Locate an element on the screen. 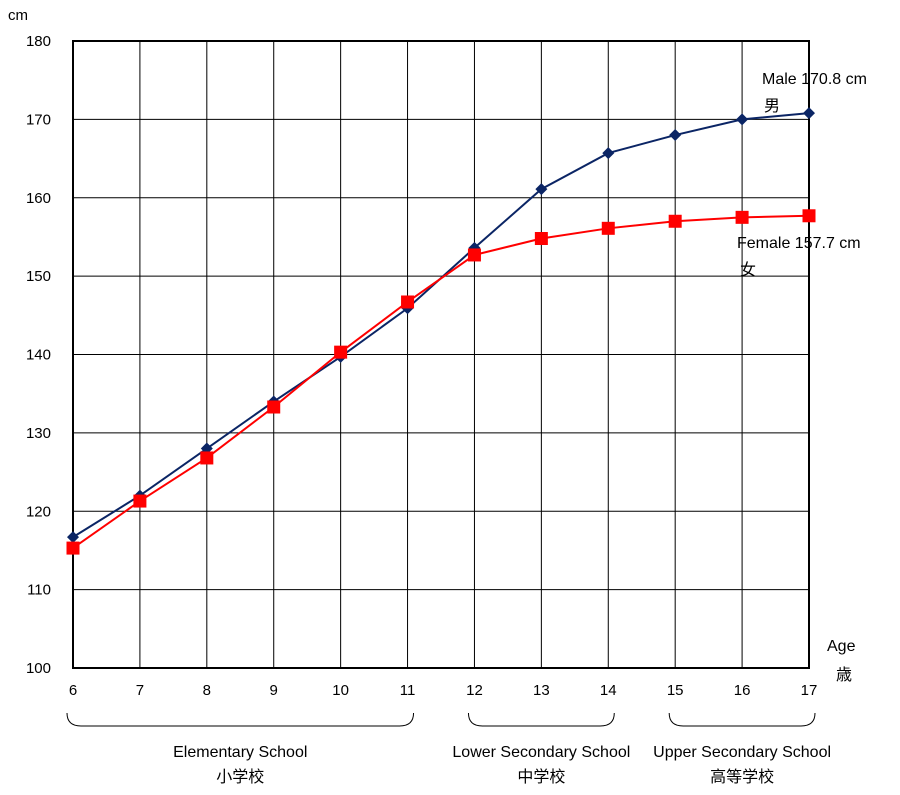 This screenshot has width=900, height=795. stage-label: Lower Secondary School is located at coordinates (541, 752).